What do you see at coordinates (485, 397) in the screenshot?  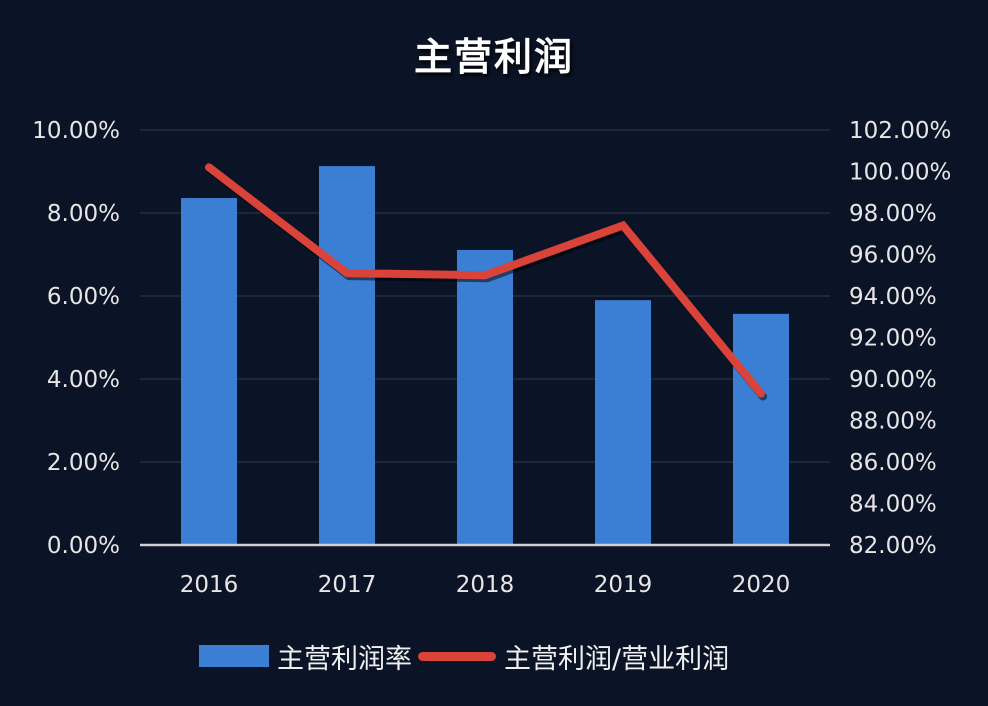 I see `bar-2018` at bounding box center [485, 397].